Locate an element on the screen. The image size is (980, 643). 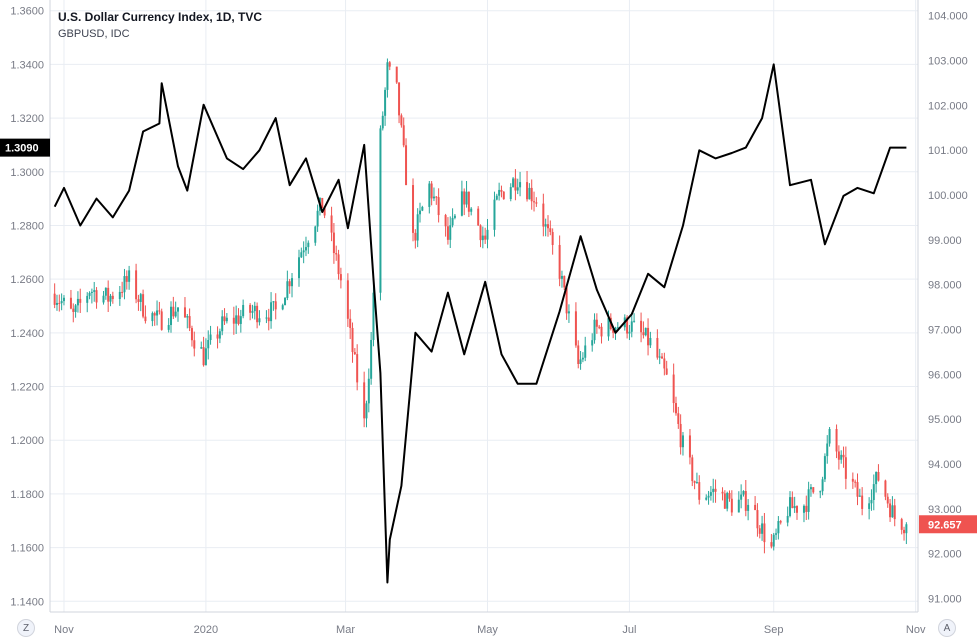
left-tick-label: 1.3400 is located at coordinates (27, 65).